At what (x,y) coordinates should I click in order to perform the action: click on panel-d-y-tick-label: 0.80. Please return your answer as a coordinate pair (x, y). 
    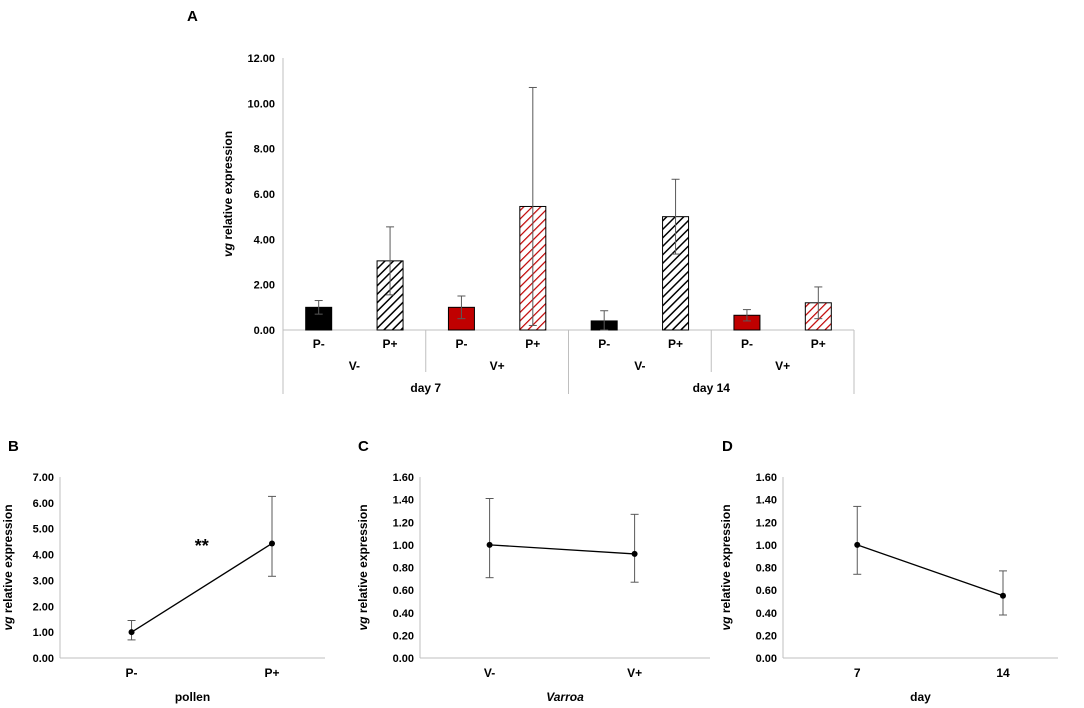
    Looking at the image, I should click on (766, 569).